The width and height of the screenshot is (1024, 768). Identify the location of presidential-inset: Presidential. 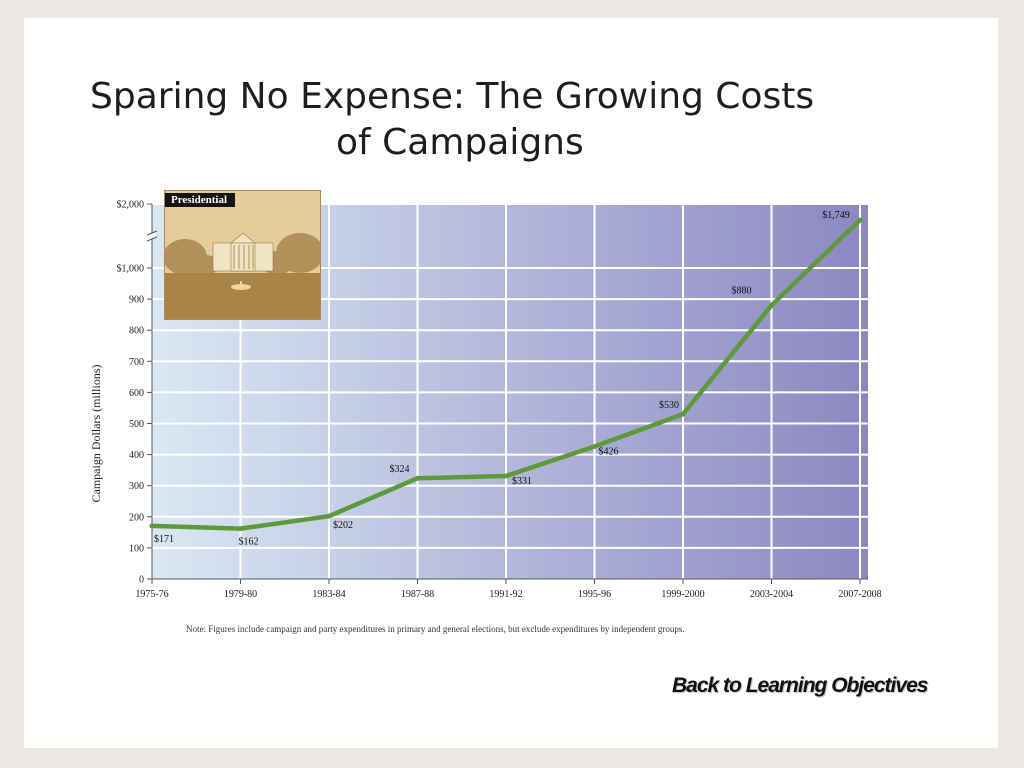
(242, 255).